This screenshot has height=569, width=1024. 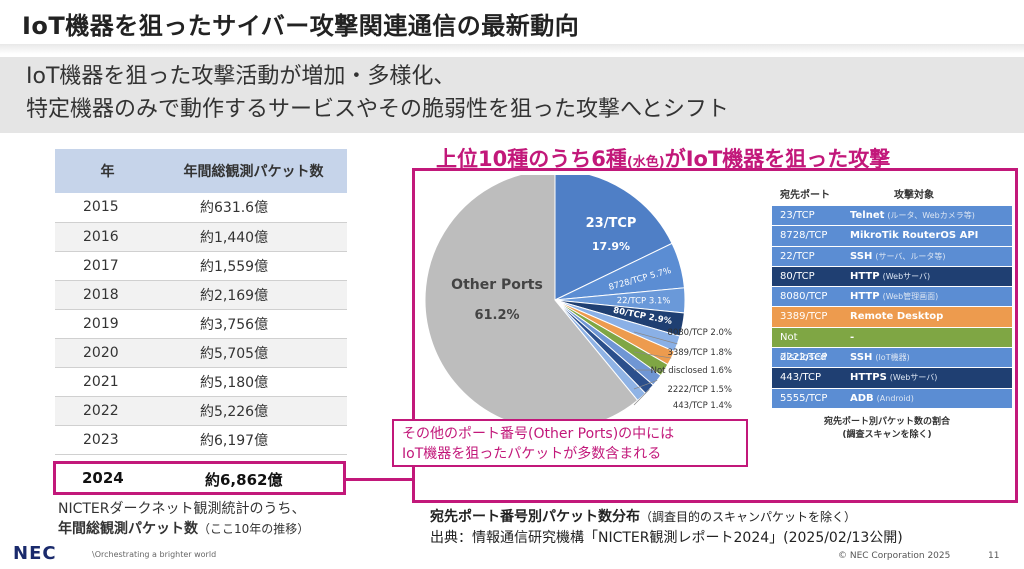 I want to click on left-caption-bold: 年間総観測パケット数, so click(x=128, y=529).